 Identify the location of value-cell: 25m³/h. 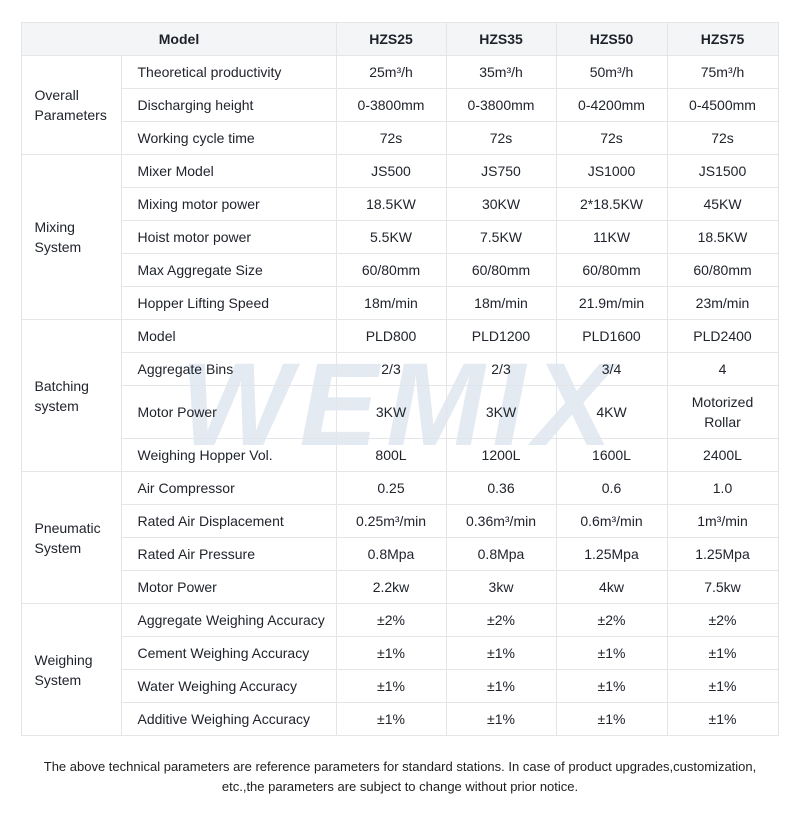
(391, 72).